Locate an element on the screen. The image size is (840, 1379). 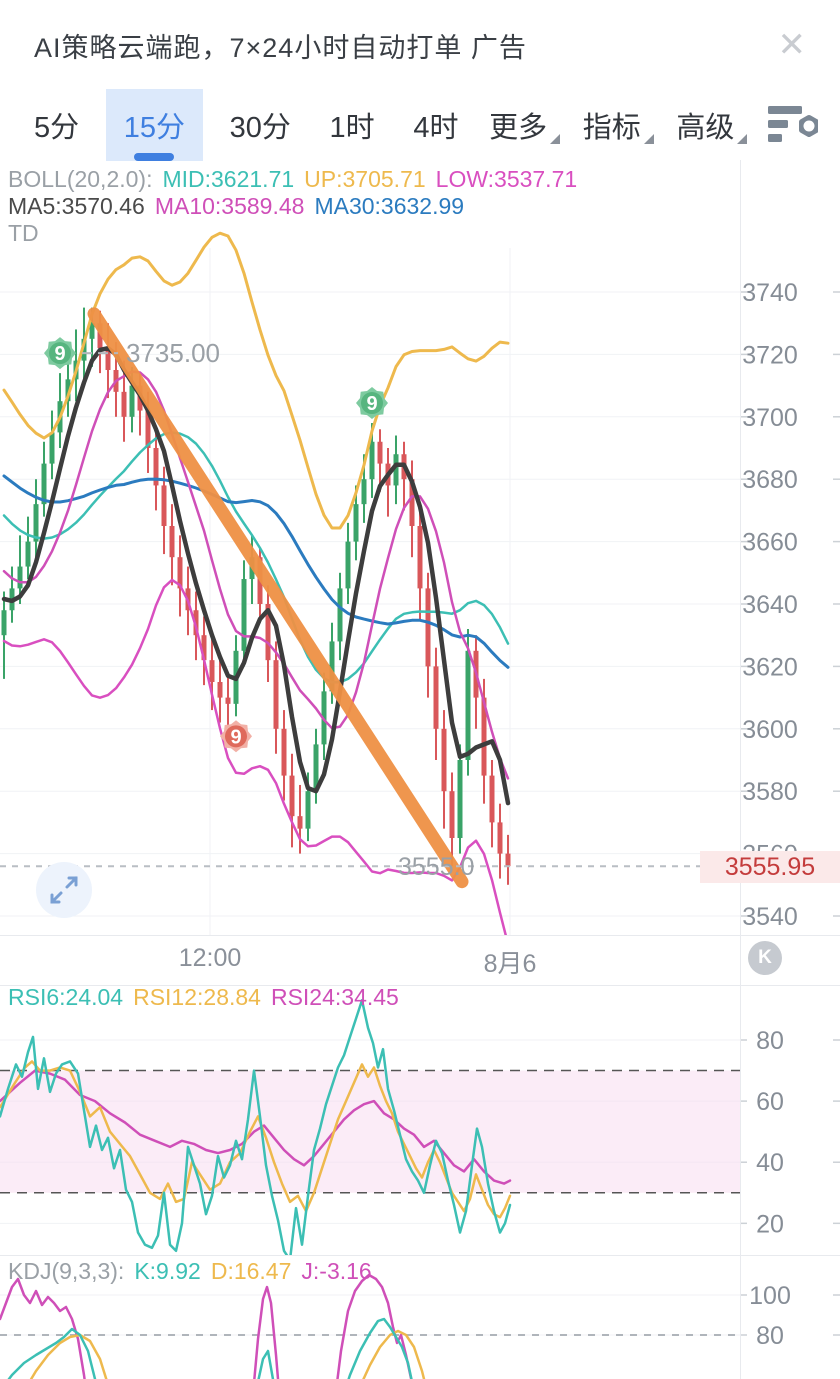
ad-banner: AI策略云端跑，7×24小时自动打单 广告 ✕ is located at coordinates (420, 45).